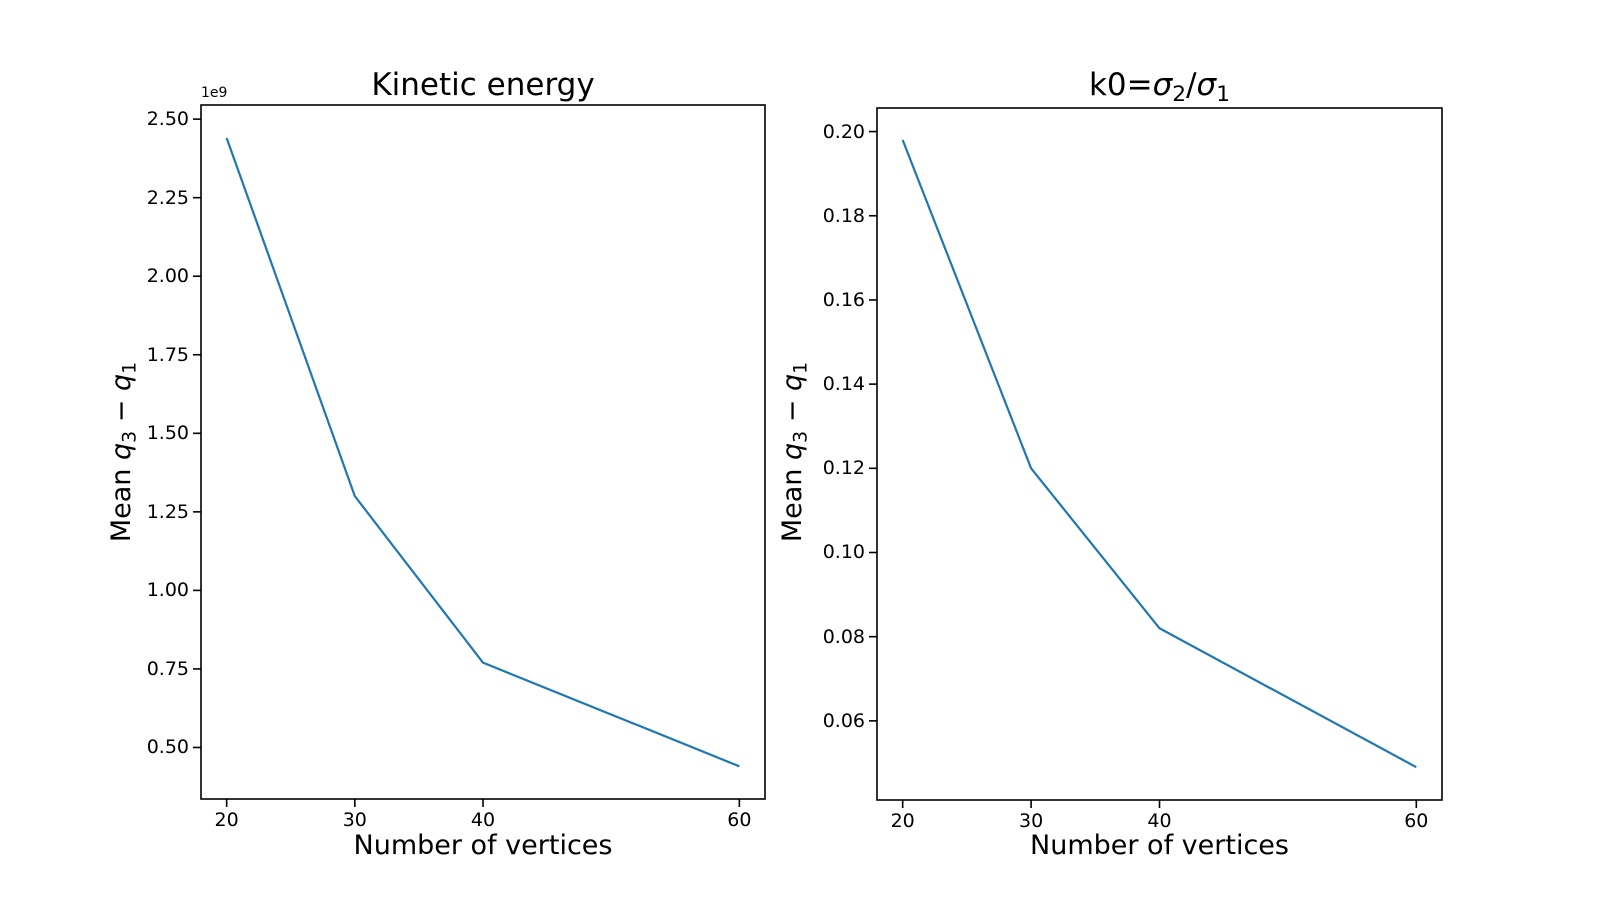 The height and width of the screenshot is (900, 1600). What do you see at coordinates (843, 215) in the screenshot?
I see `y-tick-label: 0.18` at bounding box center [843, 215].